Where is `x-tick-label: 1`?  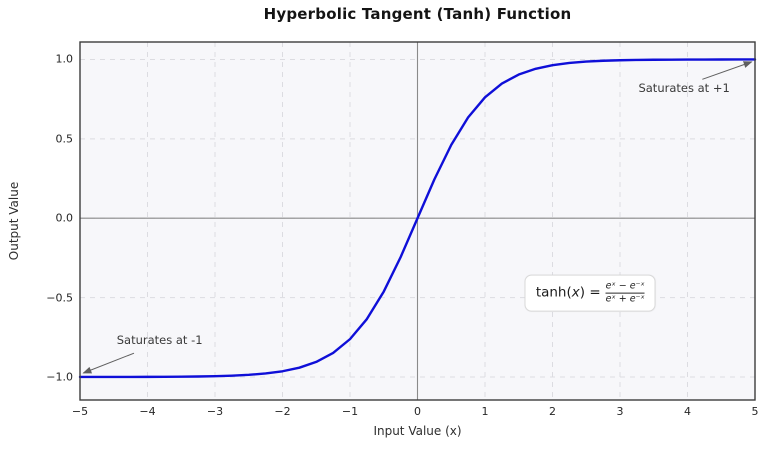
x-tick-label: 1 is located at coordinates (485, 411).